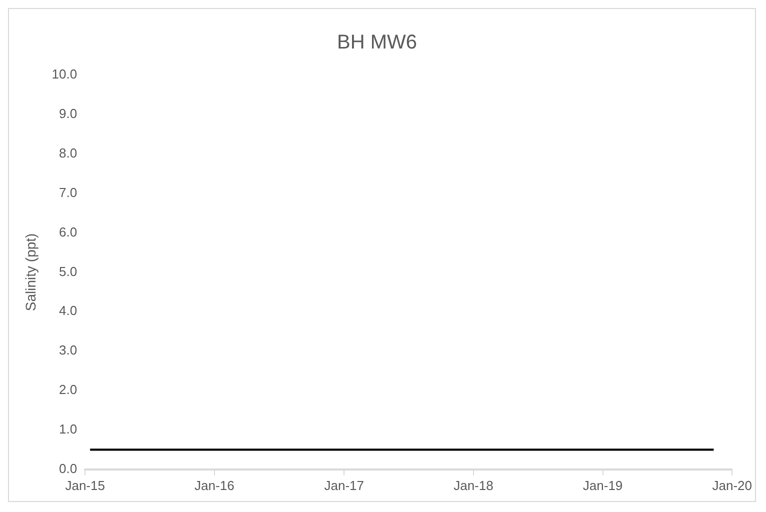 Image resolution: width=766 pixels, height=512 pixels. I want to click on y-tick-label: 0.0, so click(68, 468).